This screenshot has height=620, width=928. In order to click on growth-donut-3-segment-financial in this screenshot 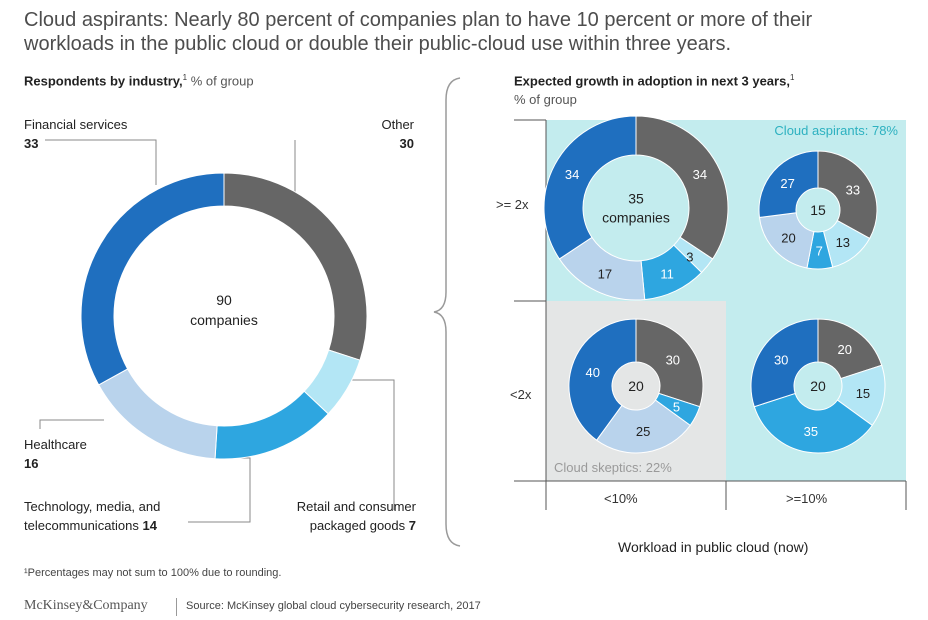, I will do `click(784, 363)`.